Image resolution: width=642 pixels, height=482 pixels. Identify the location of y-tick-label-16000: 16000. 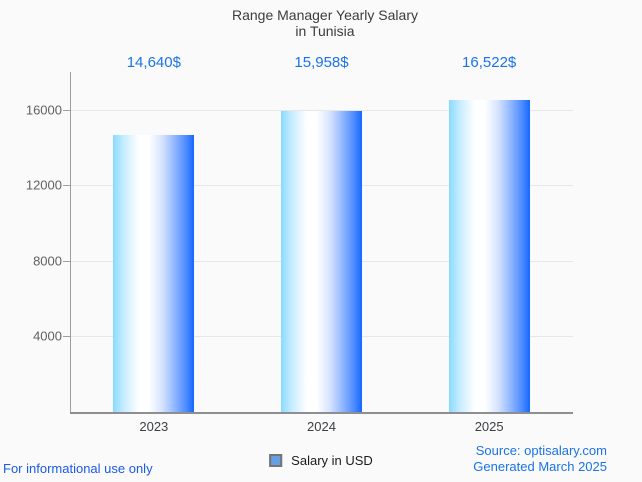
(43, 110).